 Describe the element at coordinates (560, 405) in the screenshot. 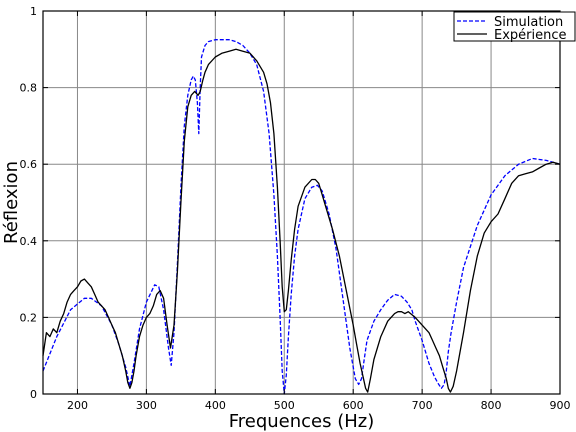

I see `x-tick-label: 900` at that location.